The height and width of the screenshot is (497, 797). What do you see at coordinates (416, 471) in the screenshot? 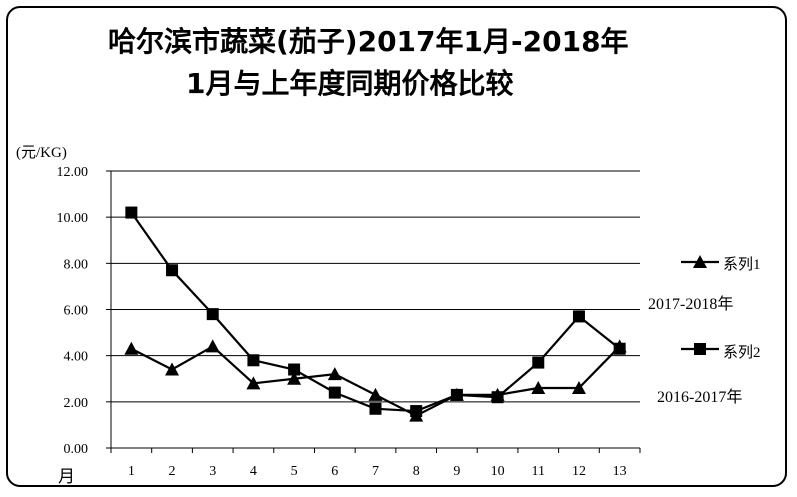
I see `x-tick-label: 8` at bounding box center [416, 471].